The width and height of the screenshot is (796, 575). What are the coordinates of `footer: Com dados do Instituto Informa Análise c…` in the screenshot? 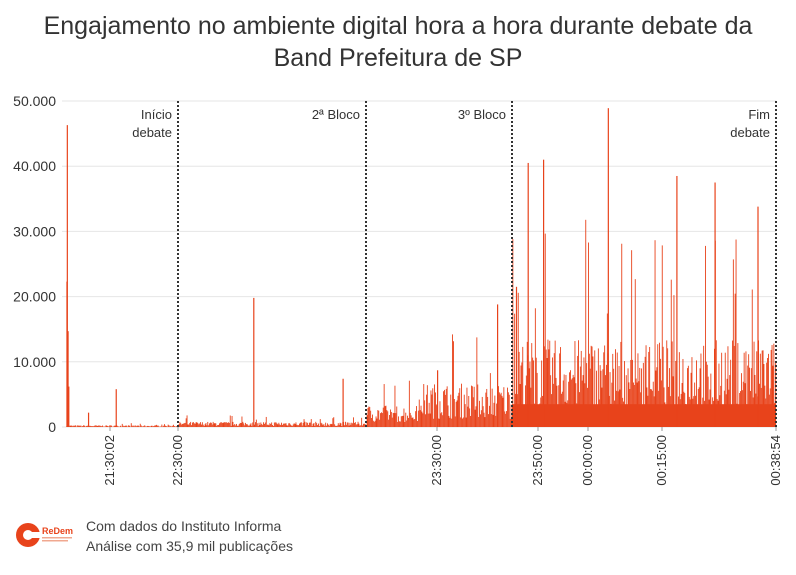 It's located at (189, 536).